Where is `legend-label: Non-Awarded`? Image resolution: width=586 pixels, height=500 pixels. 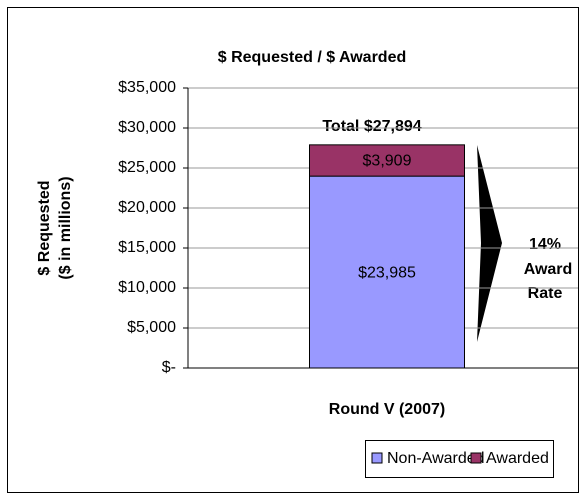
legend-label: Non-Awarded is located at coordinates (436, 458).